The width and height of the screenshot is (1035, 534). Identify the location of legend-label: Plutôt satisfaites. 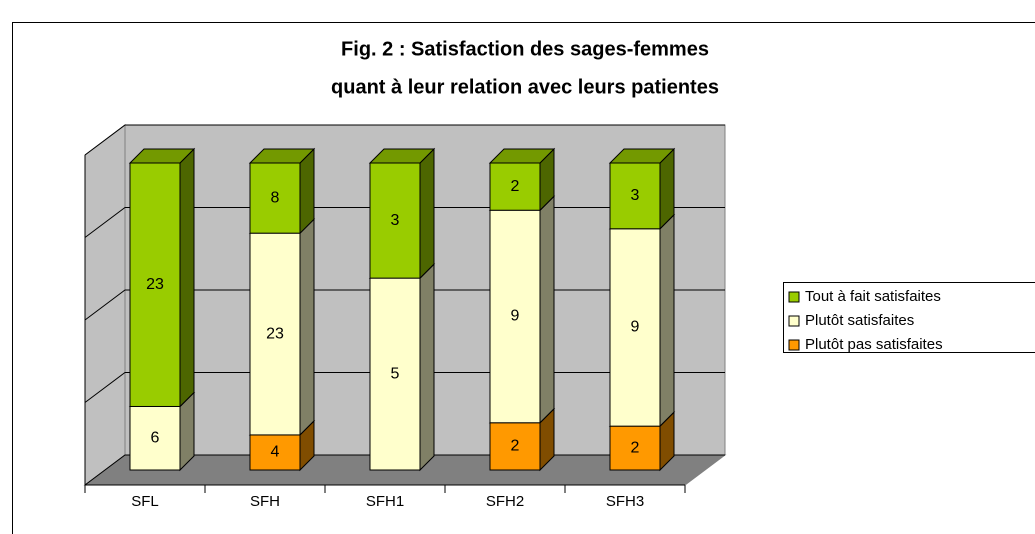
(859, 320).